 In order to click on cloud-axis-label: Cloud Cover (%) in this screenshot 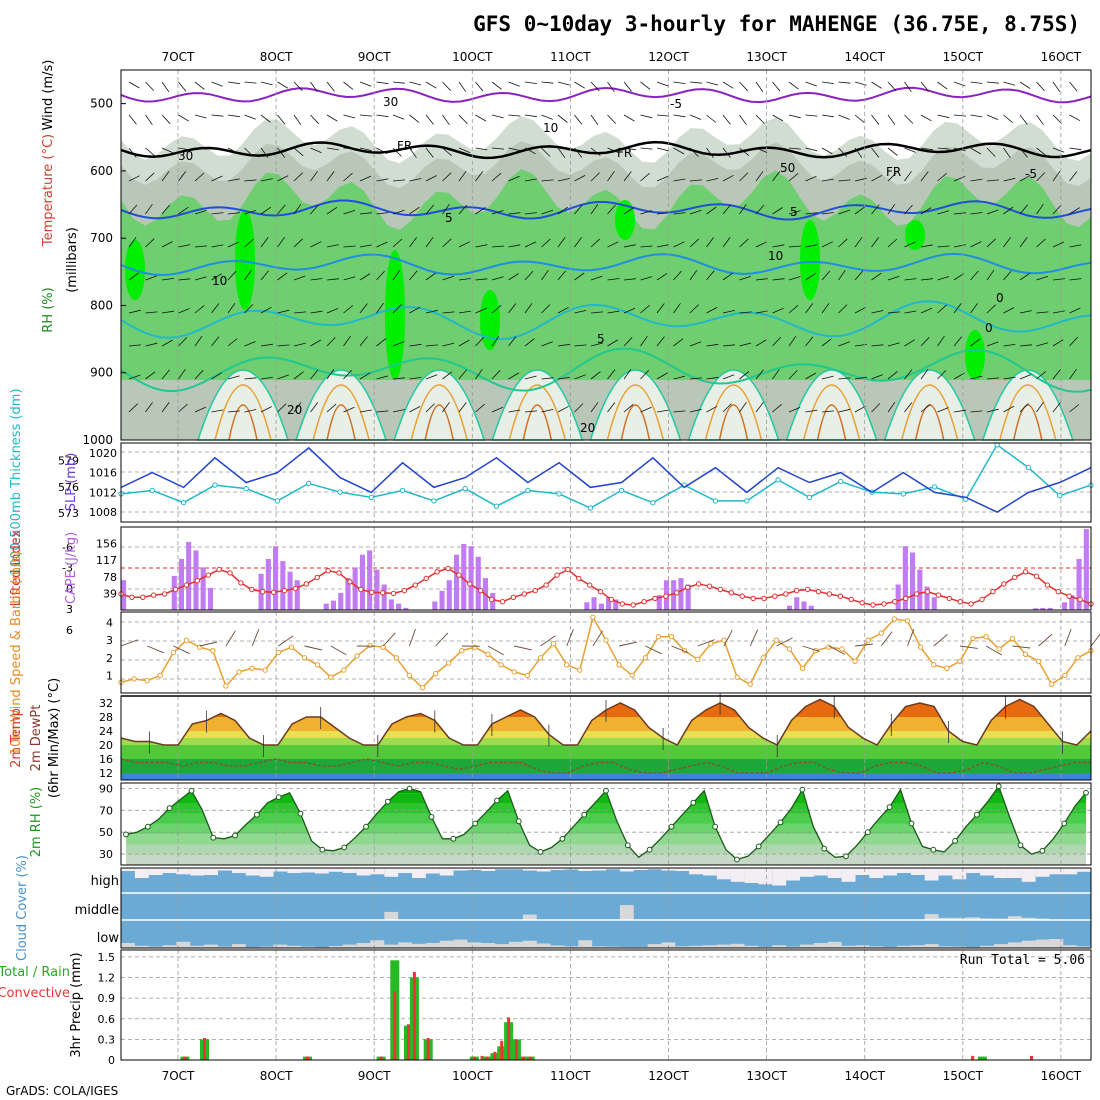, I will do `click(22, 908)`.